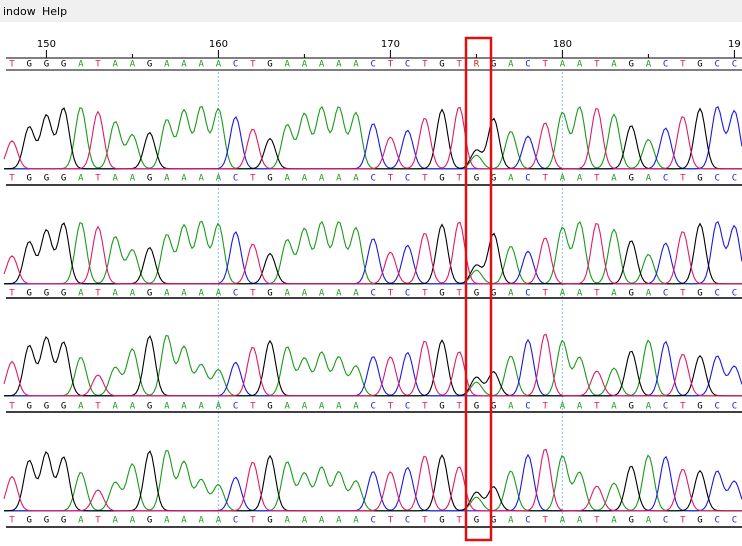 Image resolution: width=742 pixels, height=546 pixels. What do you see at coordinates (54, 11) in the screenshot?
I see `menu-help: Help` at bounding box center [54, 11].